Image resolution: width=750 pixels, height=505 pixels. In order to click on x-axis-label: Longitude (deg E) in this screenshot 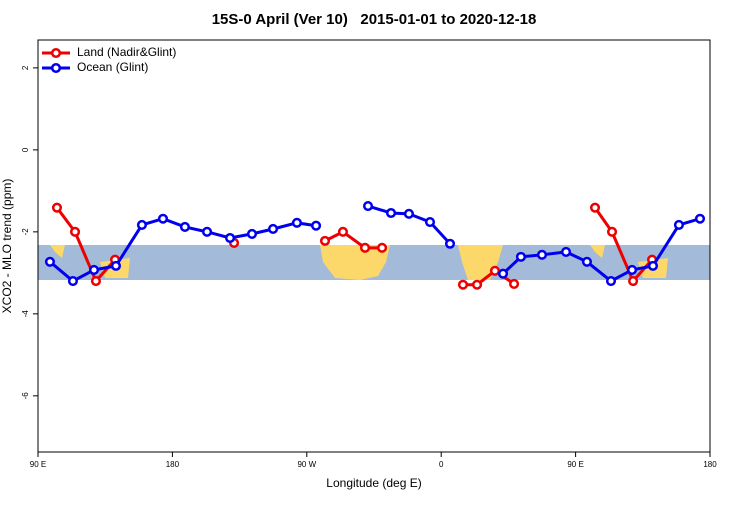, I will do `click(373, 483)`.